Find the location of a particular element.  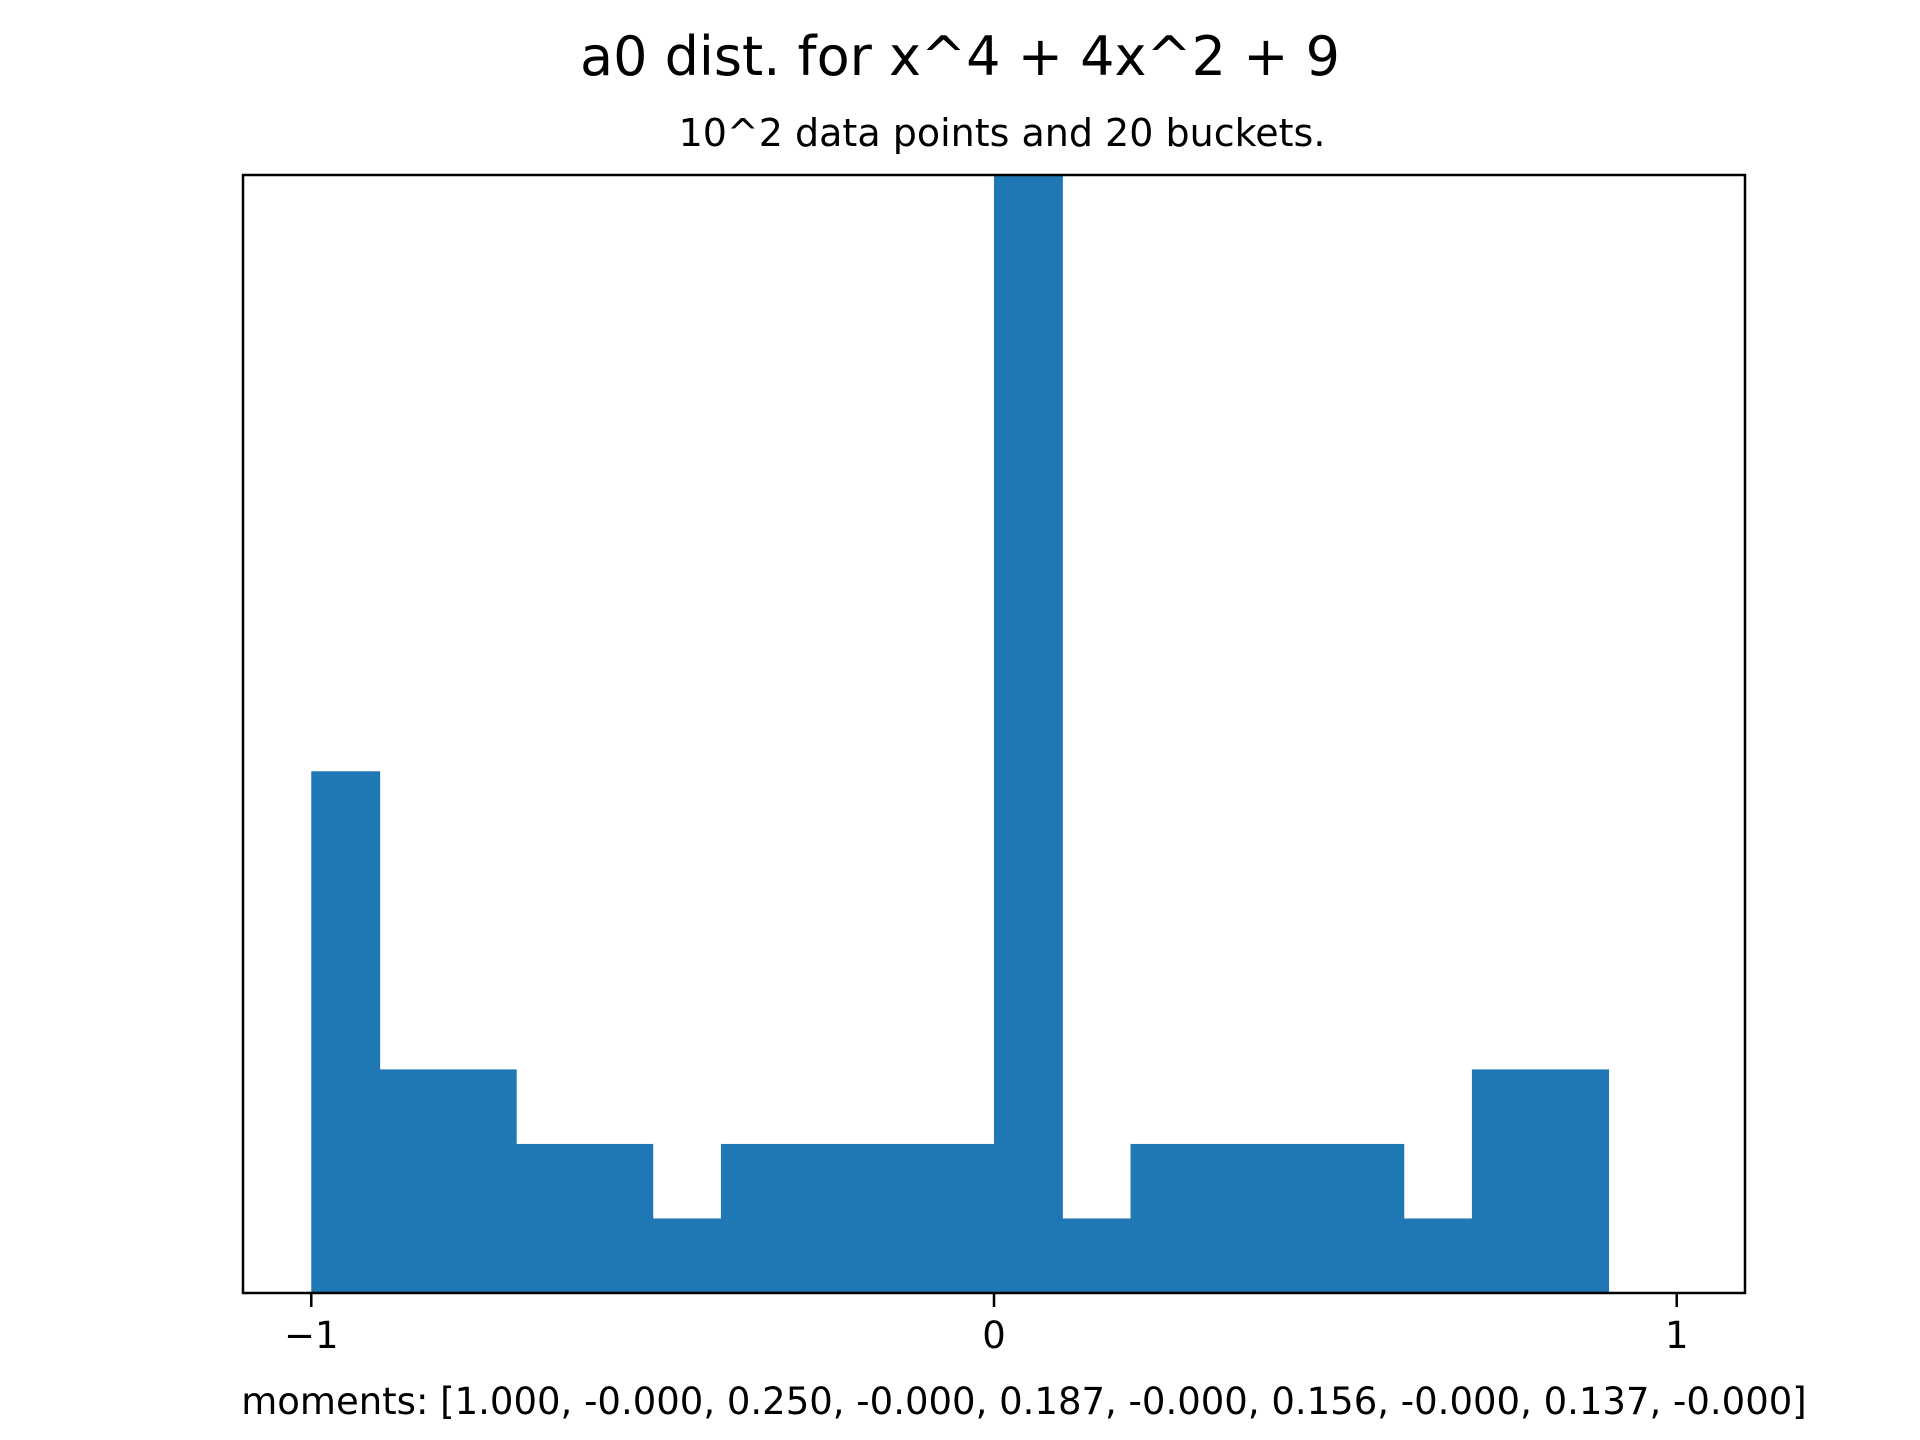

x-tick-label: 1 is located at coordinates (1677, 1335).